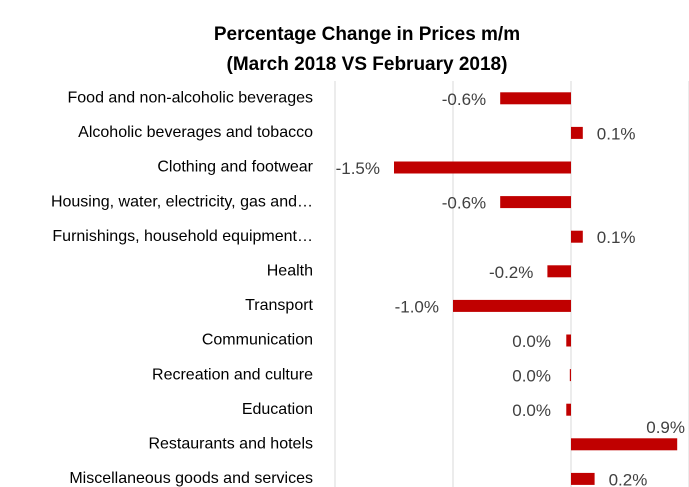  Describe the element at coordinates (277, 409) in the screenshot. I see `category-label: Education` at that location.